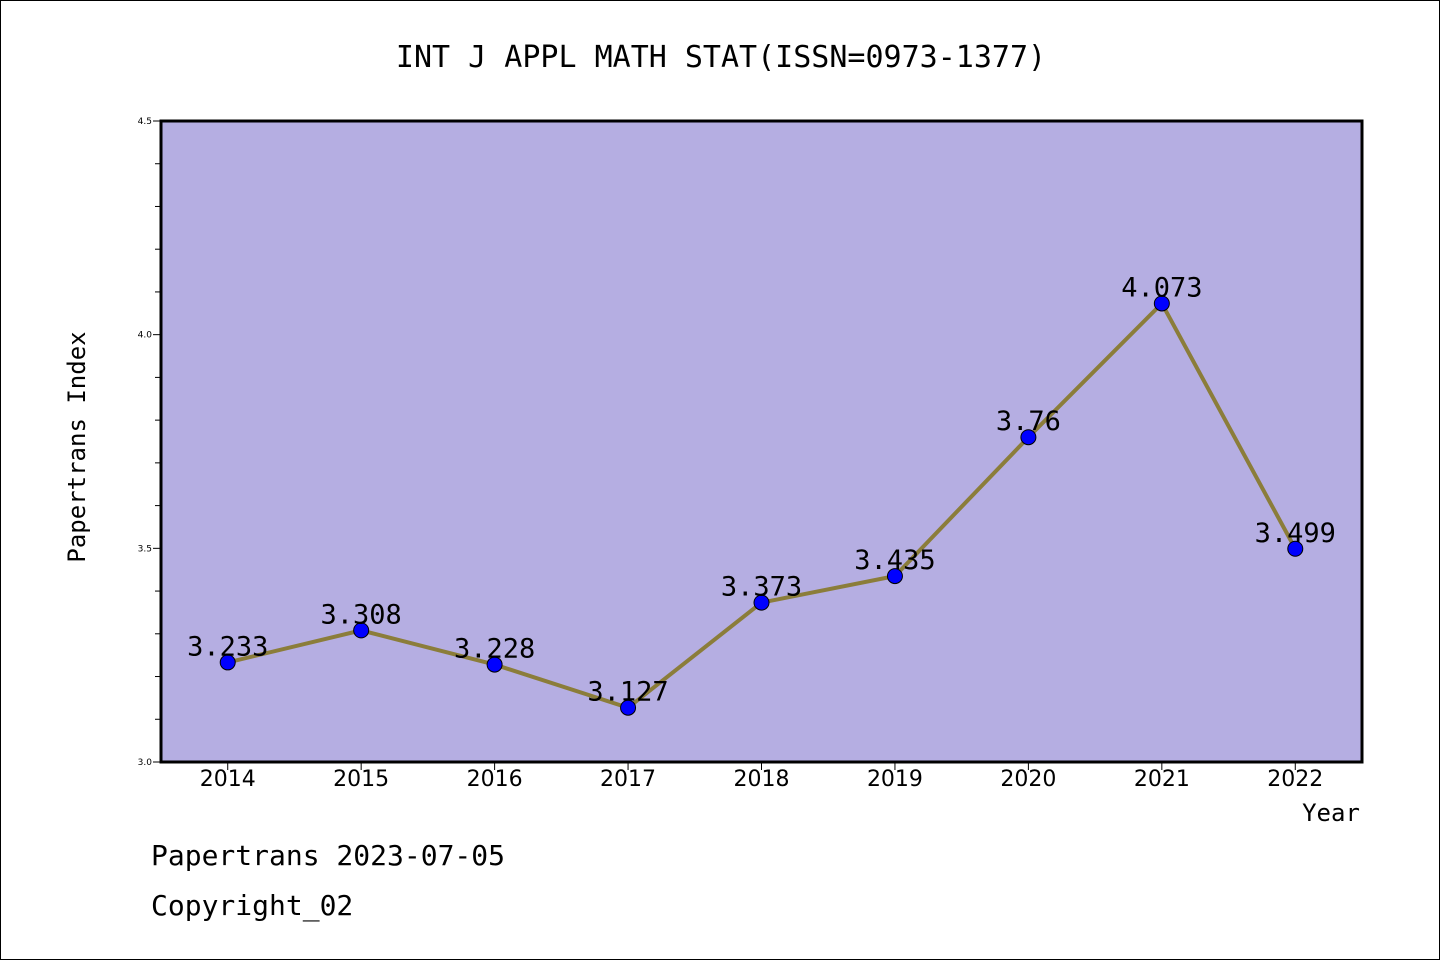  What do you see at coordinates (762, 779) in the screenshot?
I see `x-tick-label: 2018` at bounding box center [762, 779].